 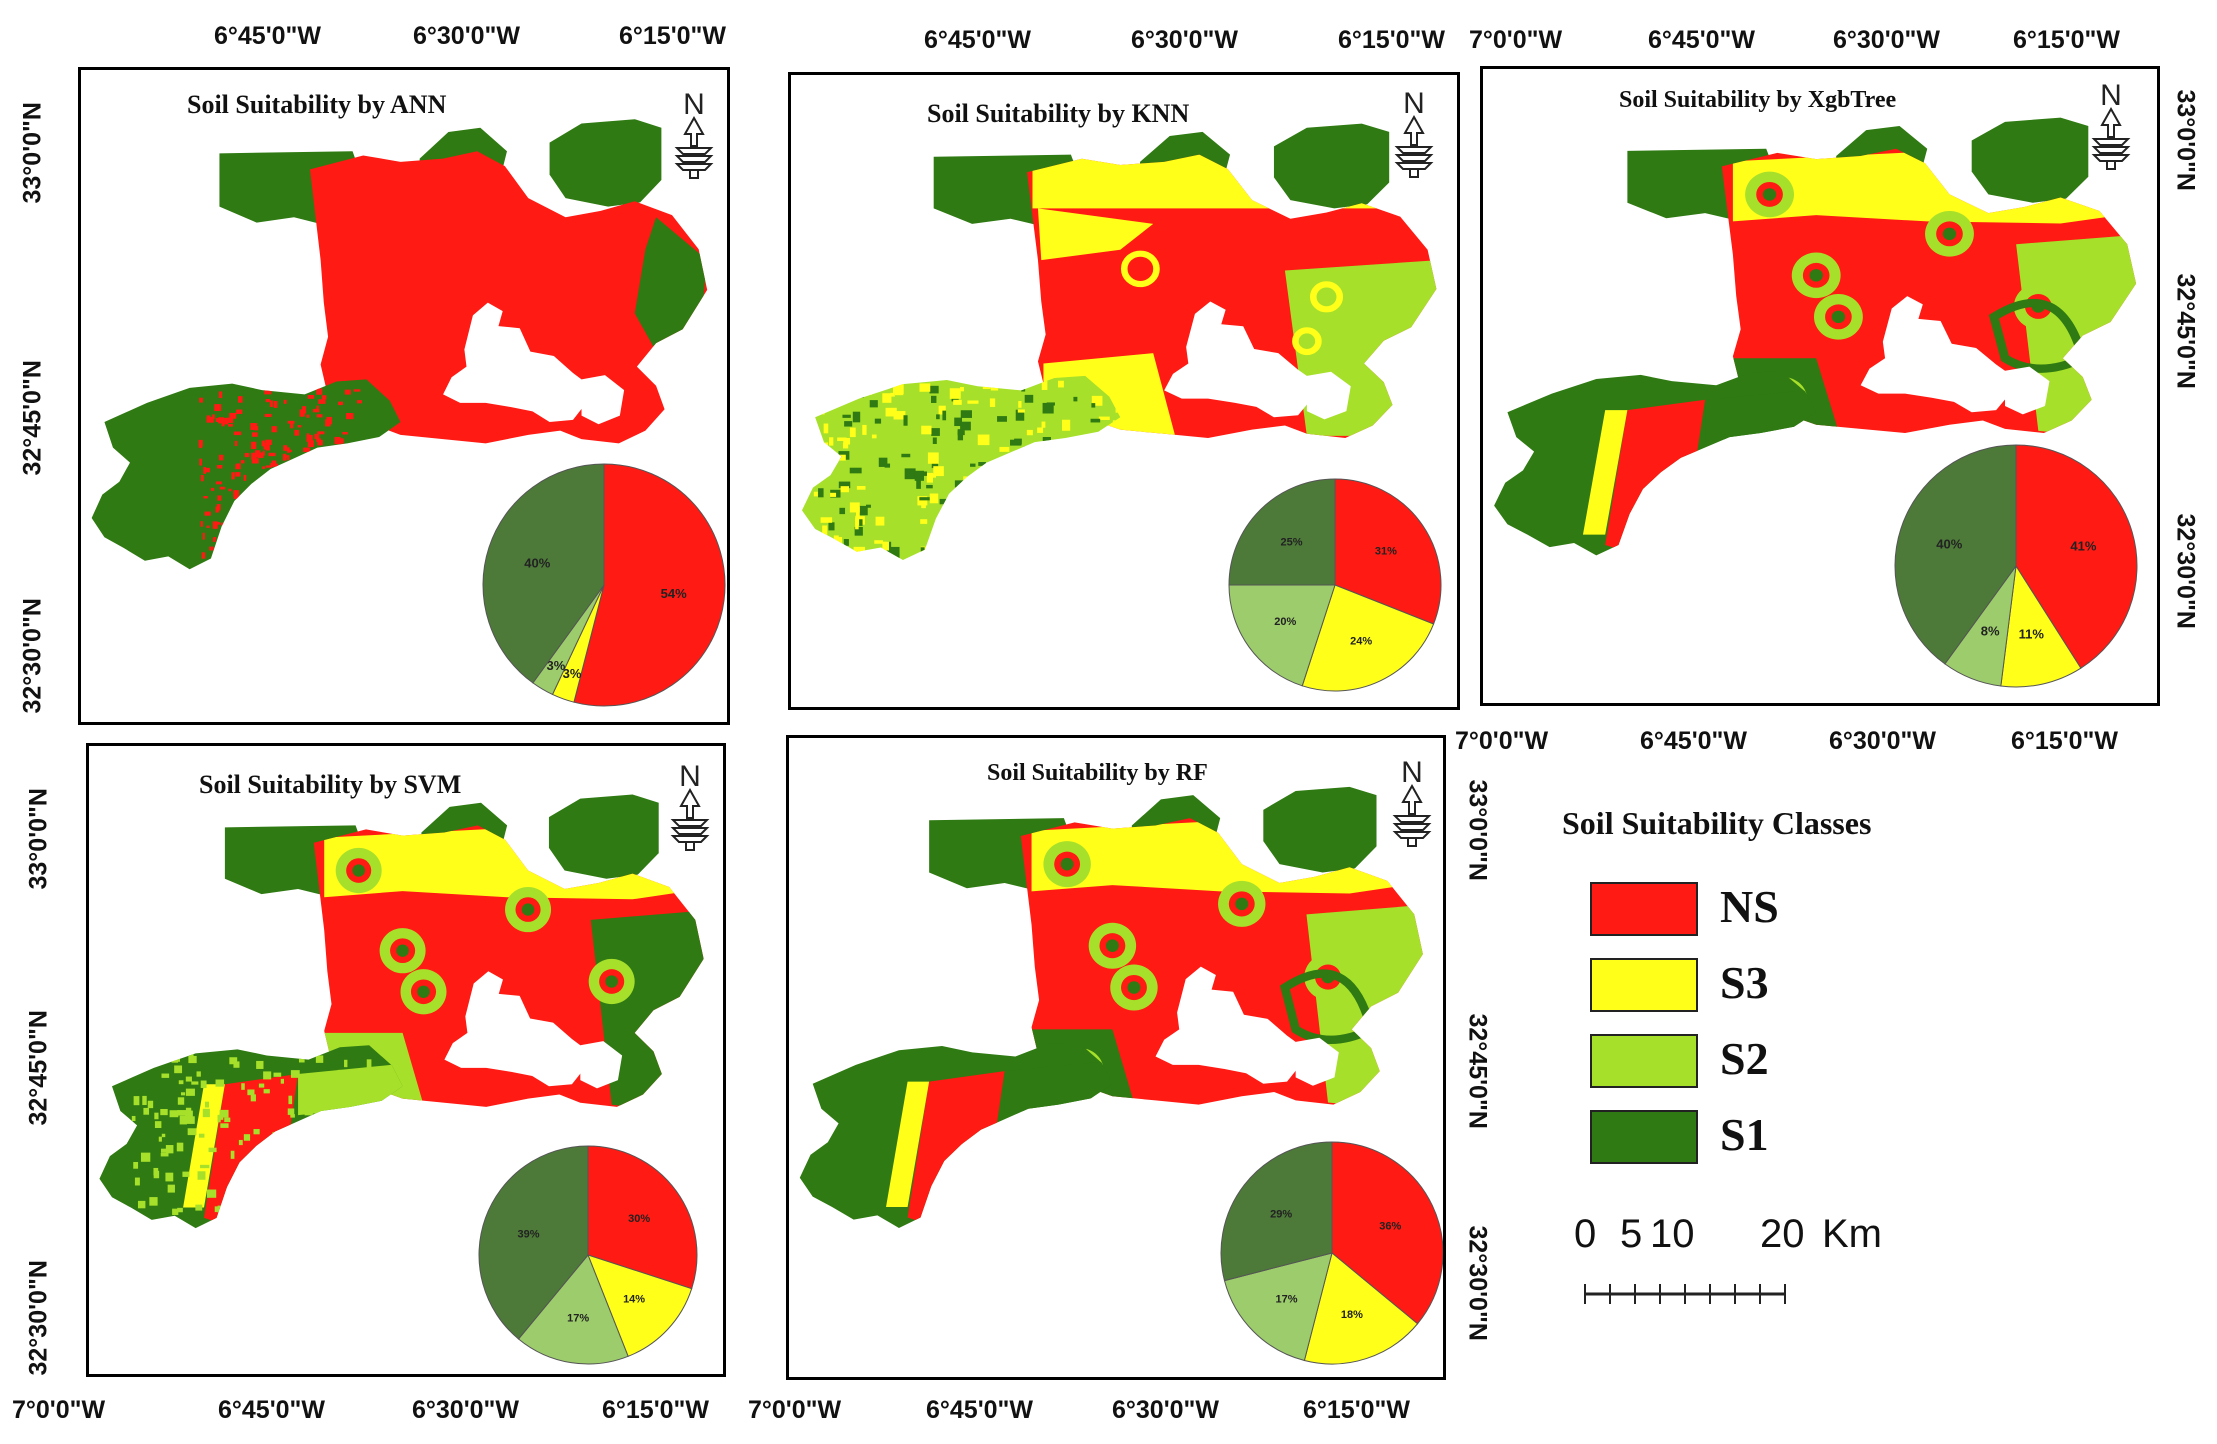 I want to click on scale-label: 10, so click(x=1672, y=1234).